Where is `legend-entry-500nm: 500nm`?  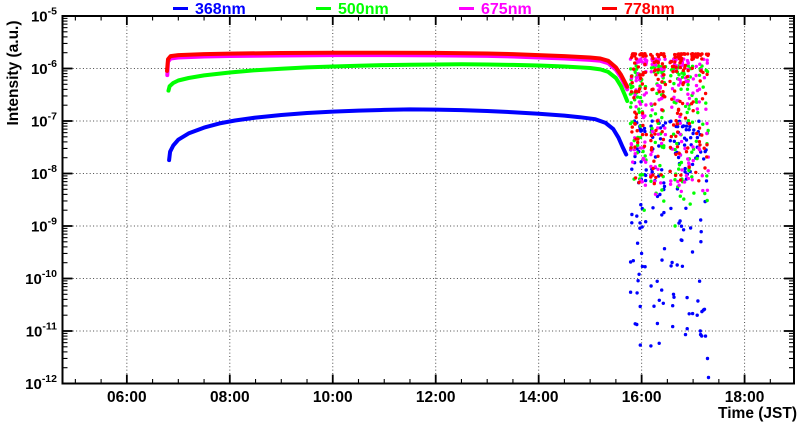 legend-entry-500nm: 500nm is located at coordinates (352, 10).